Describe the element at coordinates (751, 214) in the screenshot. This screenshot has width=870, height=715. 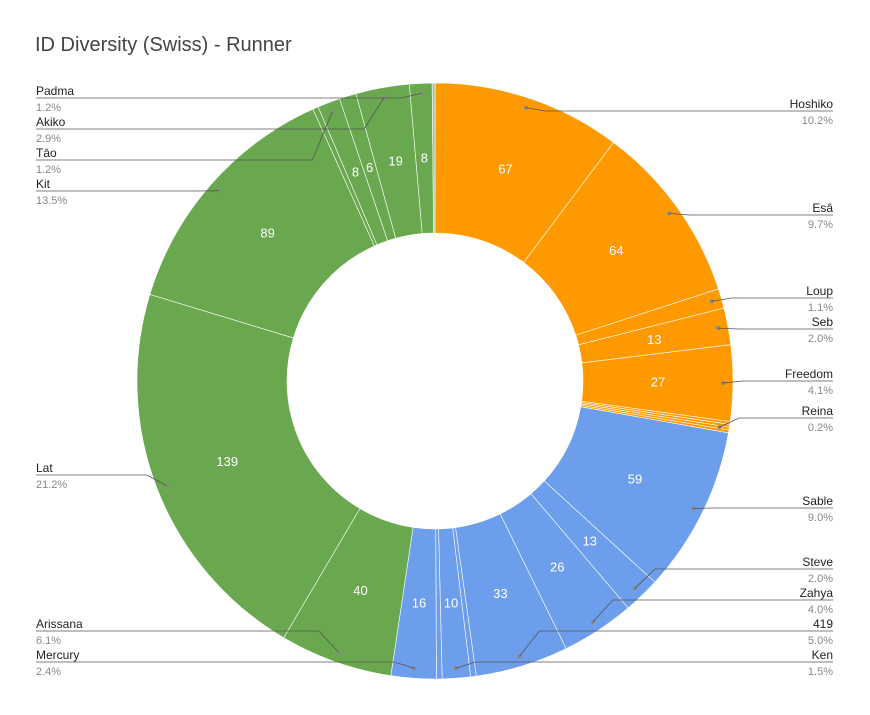
I see `leader-line-esa` at that location.